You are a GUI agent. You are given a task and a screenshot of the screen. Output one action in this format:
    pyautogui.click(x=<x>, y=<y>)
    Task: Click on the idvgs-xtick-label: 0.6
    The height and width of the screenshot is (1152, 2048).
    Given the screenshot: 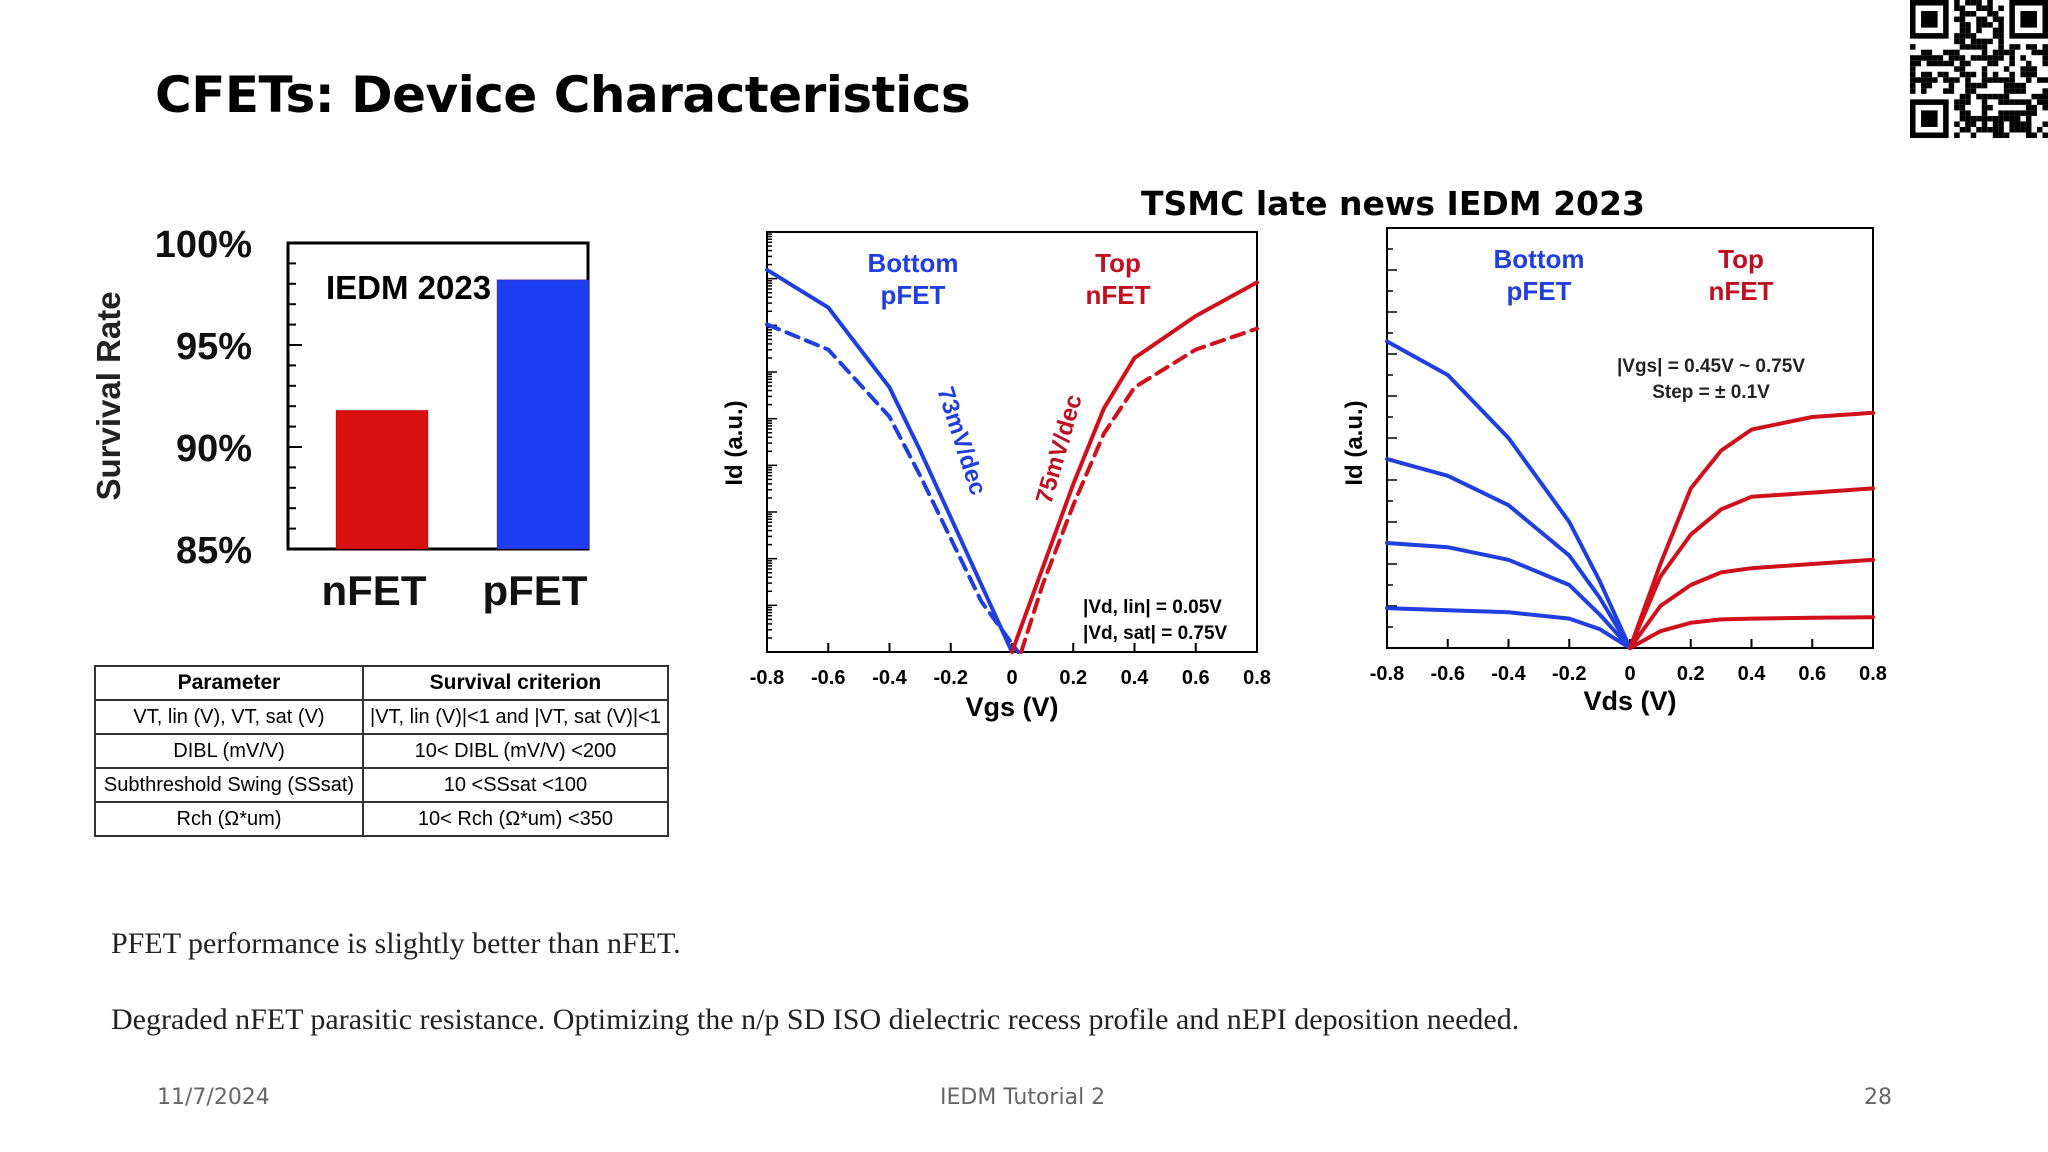 What is the action you would take?
    pyautogui.click(x=1196, y=678)
    